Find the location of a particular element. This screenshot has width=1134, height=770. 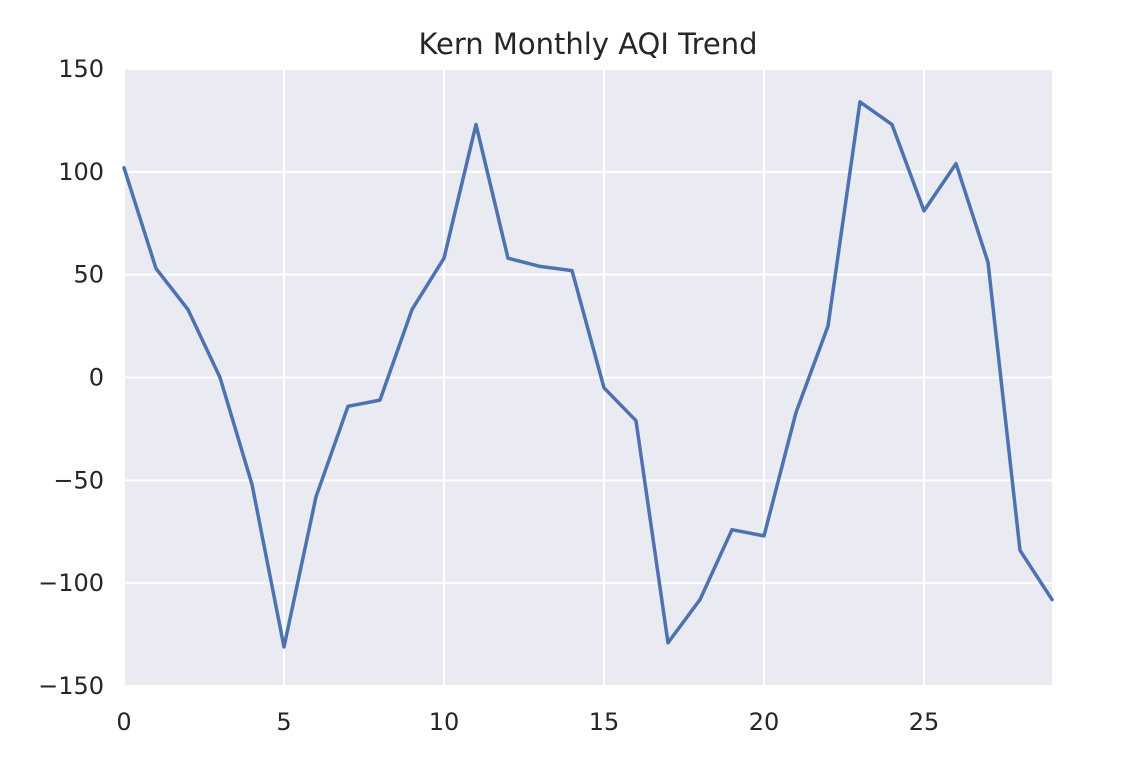

y-tick-label: −50 is located at coordinates (78, 480).